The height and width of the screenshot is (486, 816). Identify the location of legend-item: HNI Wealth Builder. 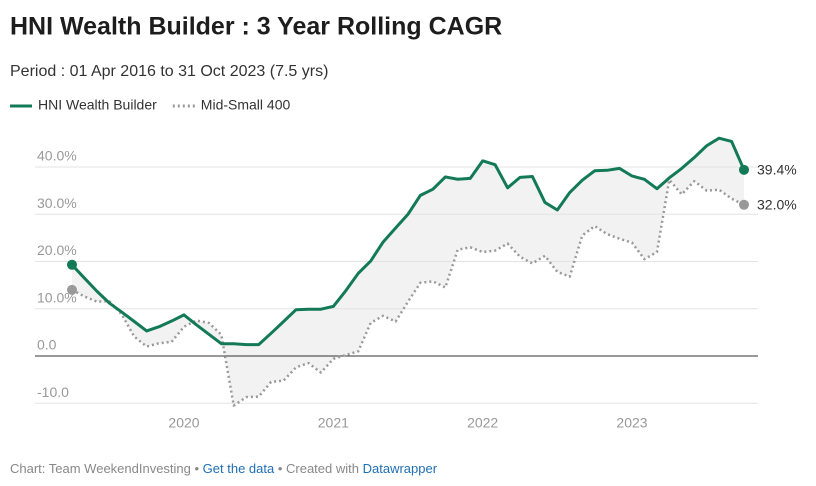
(83, 105).